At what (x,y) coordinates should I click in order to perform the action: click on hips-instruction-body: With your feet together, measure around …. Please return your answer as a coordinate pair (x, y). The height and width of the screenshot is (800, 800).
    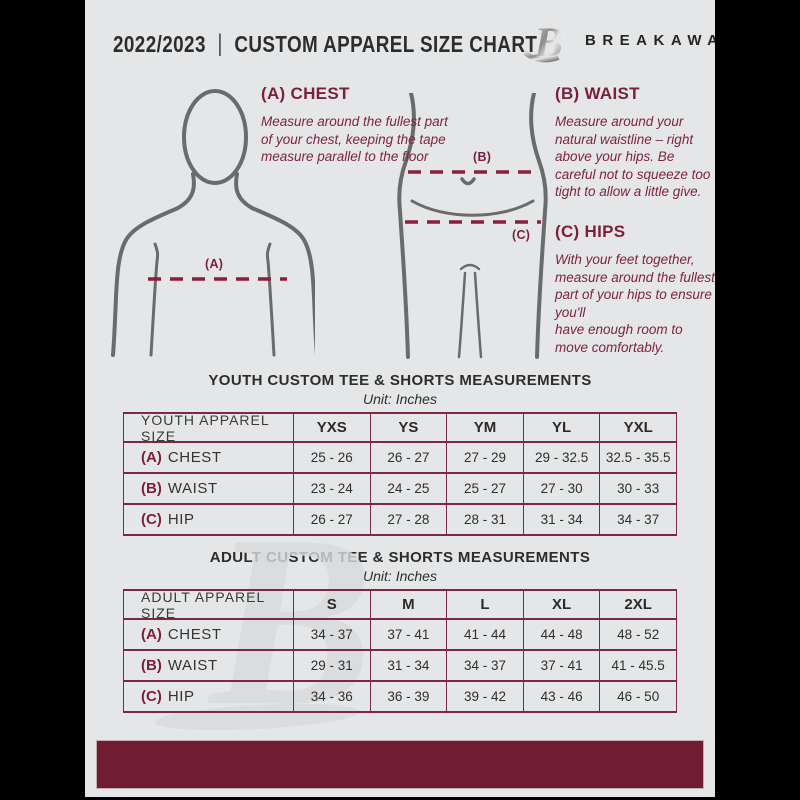
    Looking at the image, I should click on (635, 303).